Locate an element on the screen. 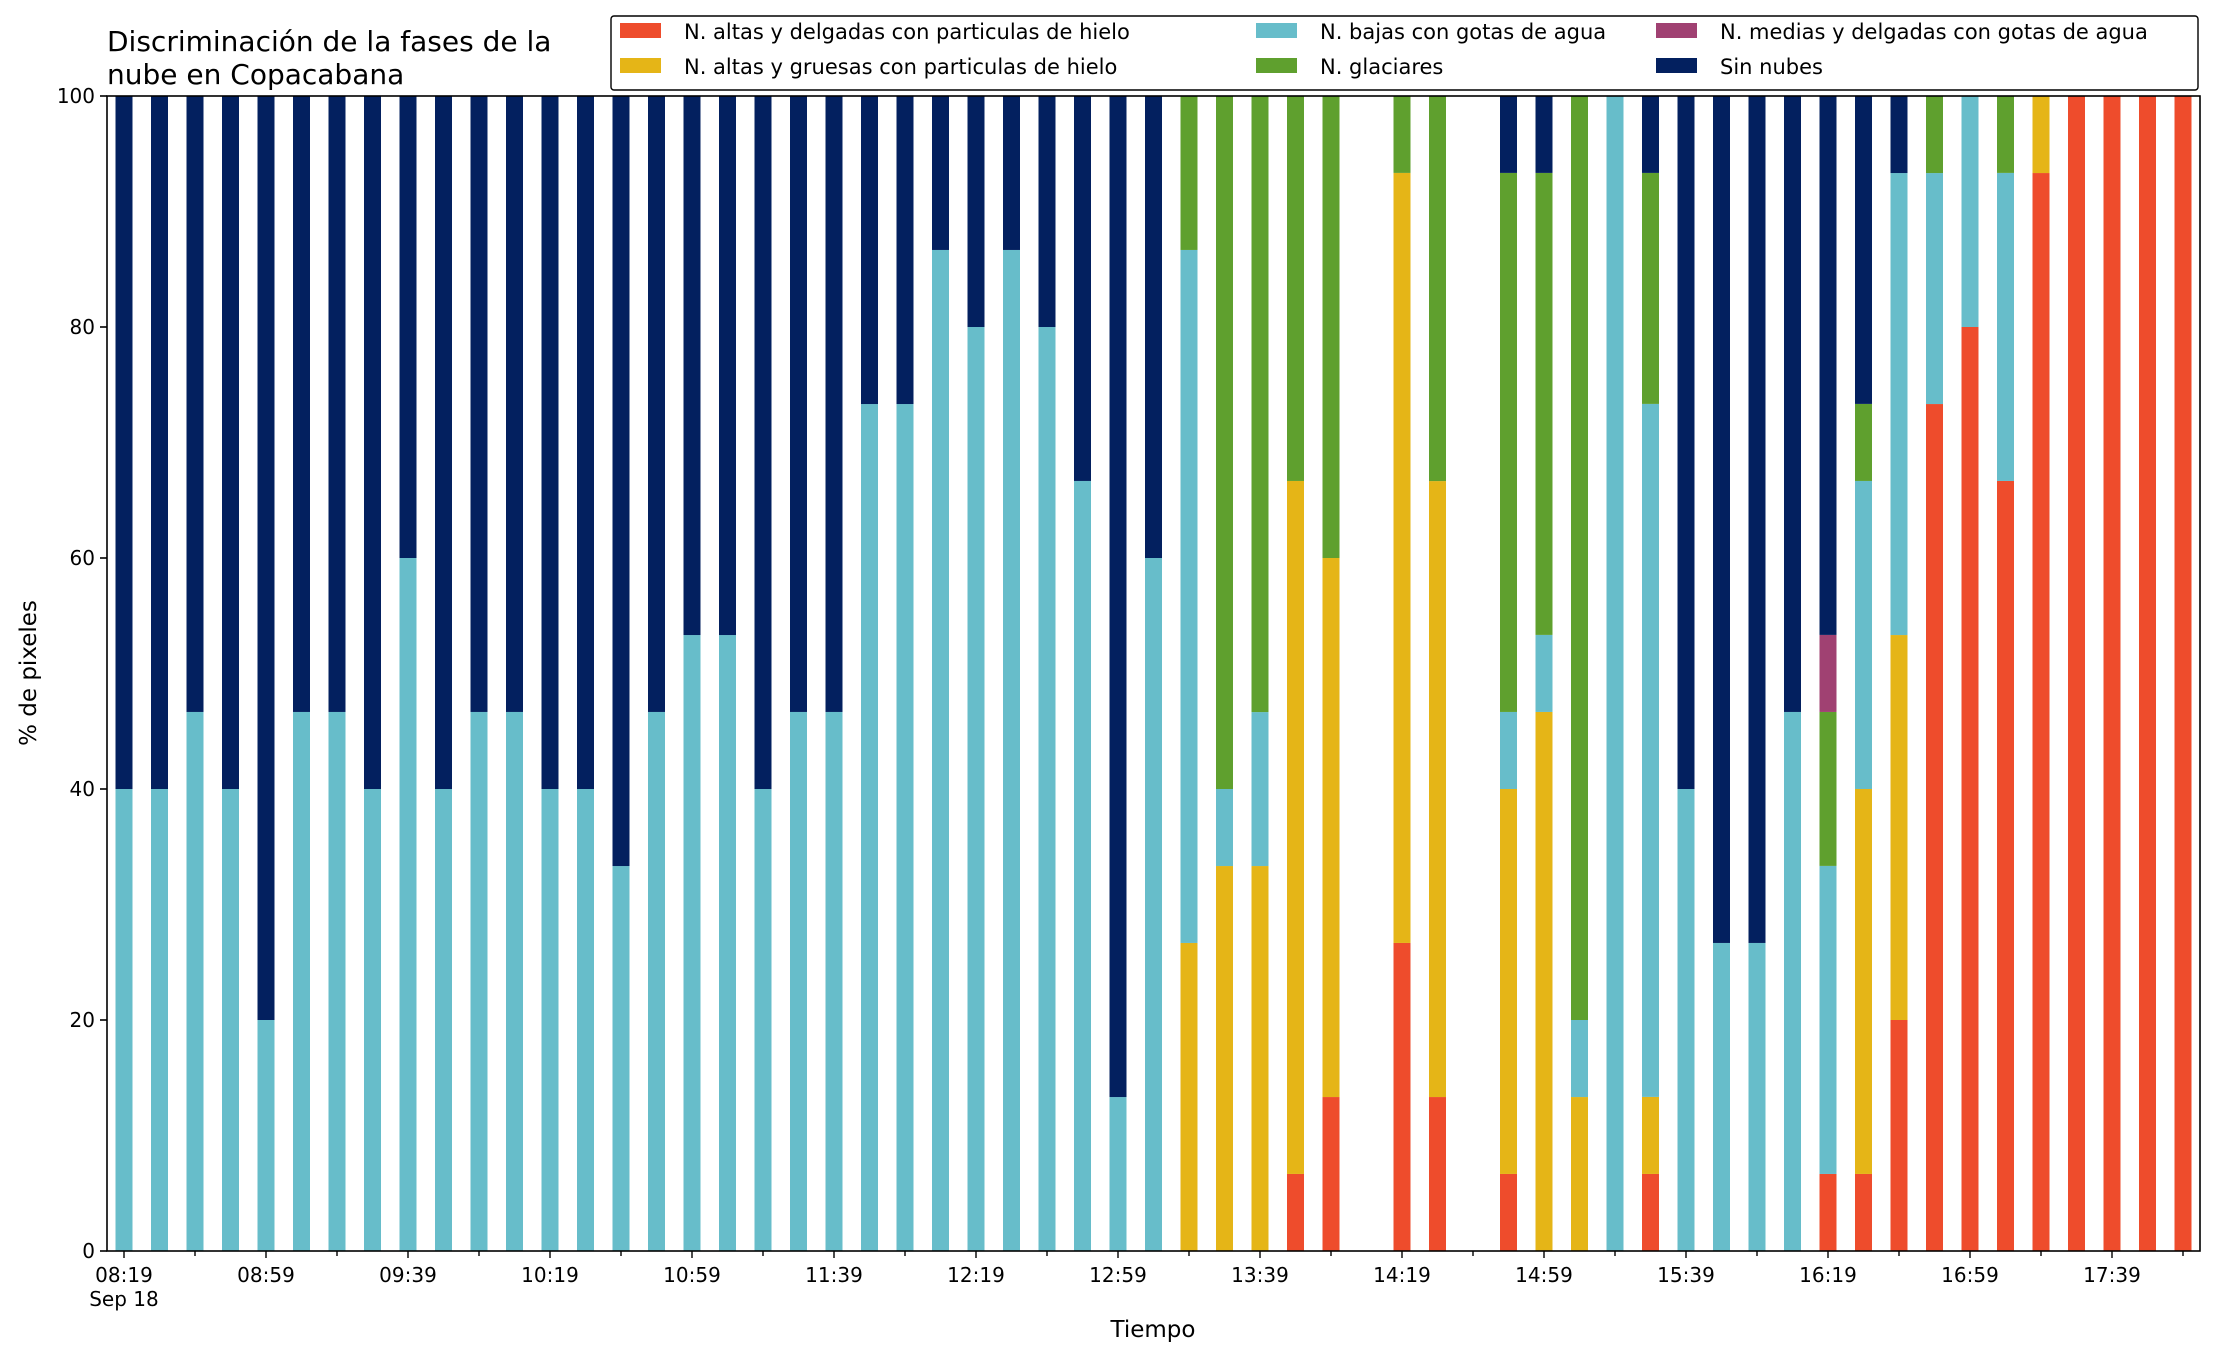 The height and width of the screenshot is (1355, 2216). legend-label-n-glaciares: N. glaciares is located at coordinates (1381, 67).